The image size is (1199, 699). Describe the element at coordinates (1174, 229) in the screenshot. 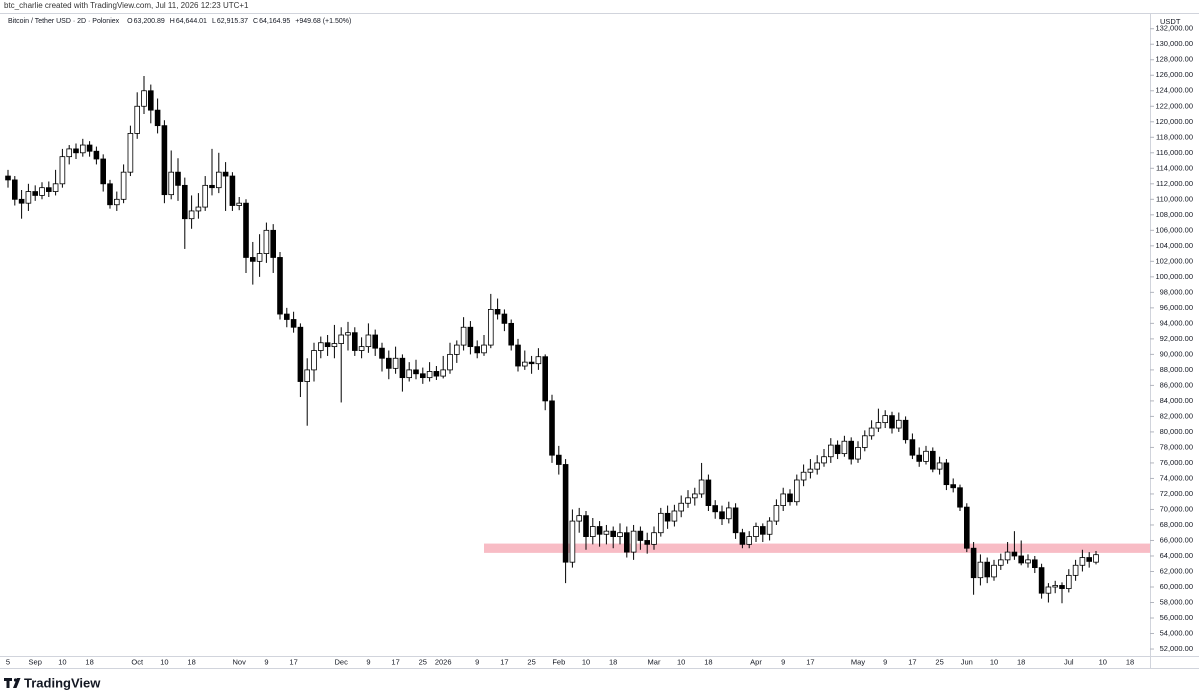

I see `y-tick-label: 106,000.00` at that location.